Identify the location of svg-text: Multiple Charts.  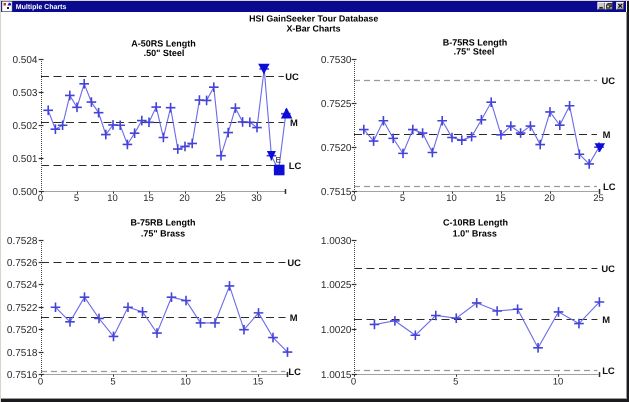
(41, 7).